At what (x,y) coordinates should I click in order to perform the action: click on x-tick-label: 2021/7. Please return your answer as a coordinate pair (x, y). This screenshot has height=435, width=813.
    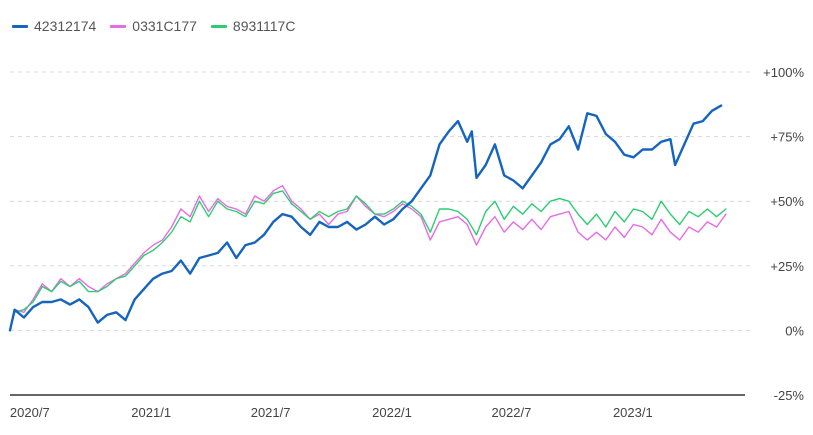
    Looking at the image, I should click on (271, 412).